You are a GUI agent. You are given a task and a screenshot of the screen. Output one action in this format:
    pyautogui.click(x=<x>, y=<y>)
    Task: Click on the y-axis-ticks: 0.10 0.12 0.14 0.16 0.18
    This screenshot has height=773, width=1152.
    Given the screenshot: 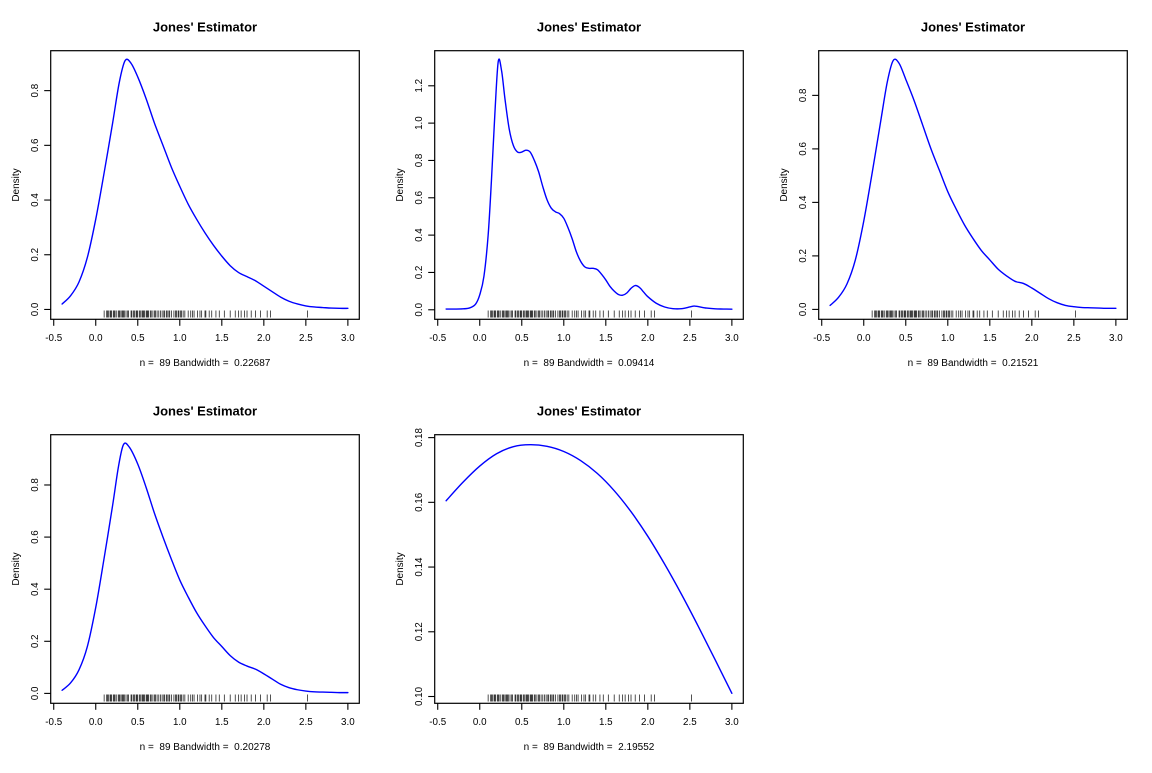 What is the action you would take?
    pyautogui.click(x=424, y=567)
    